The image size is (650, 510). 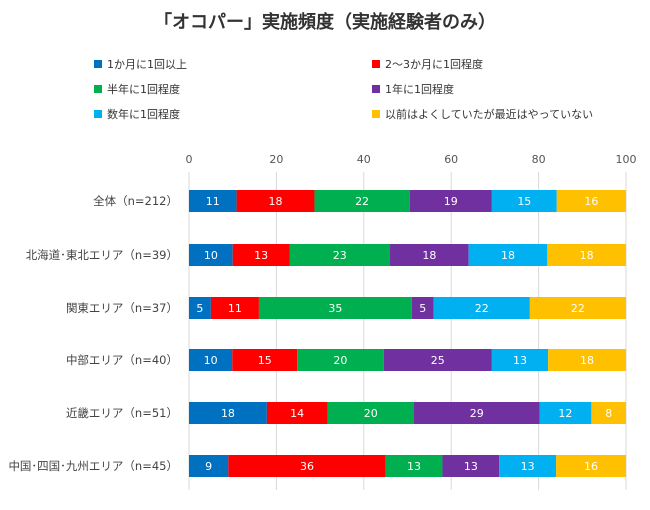 What do you see at coordinates (122, 308) in the screenshot?
I see `category-label: 関東エリア（n=37）` at bounding box center [122, 308].